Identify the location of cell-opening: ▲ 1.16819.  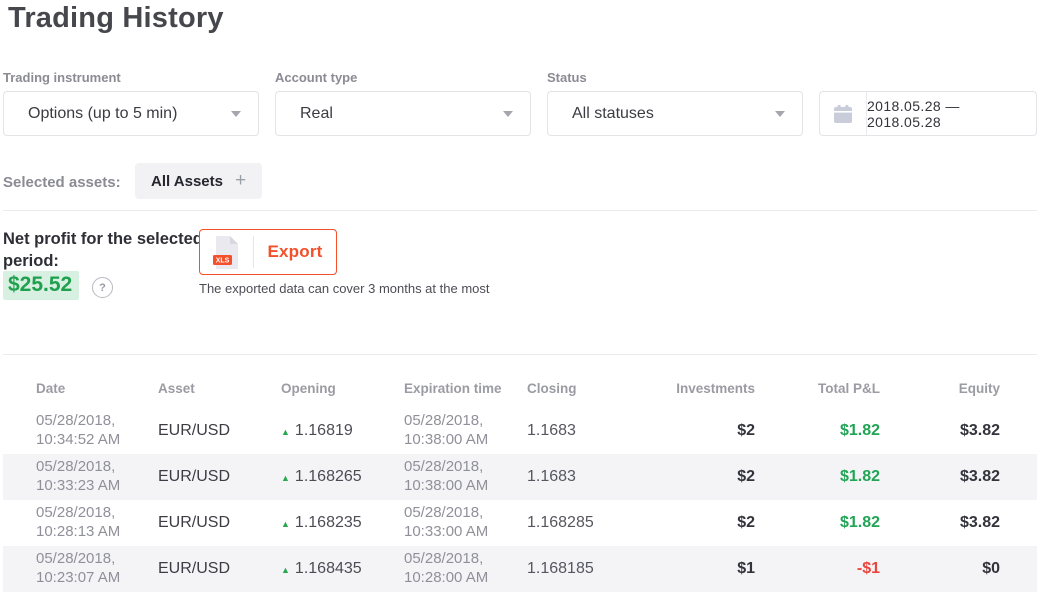
(317, 430).